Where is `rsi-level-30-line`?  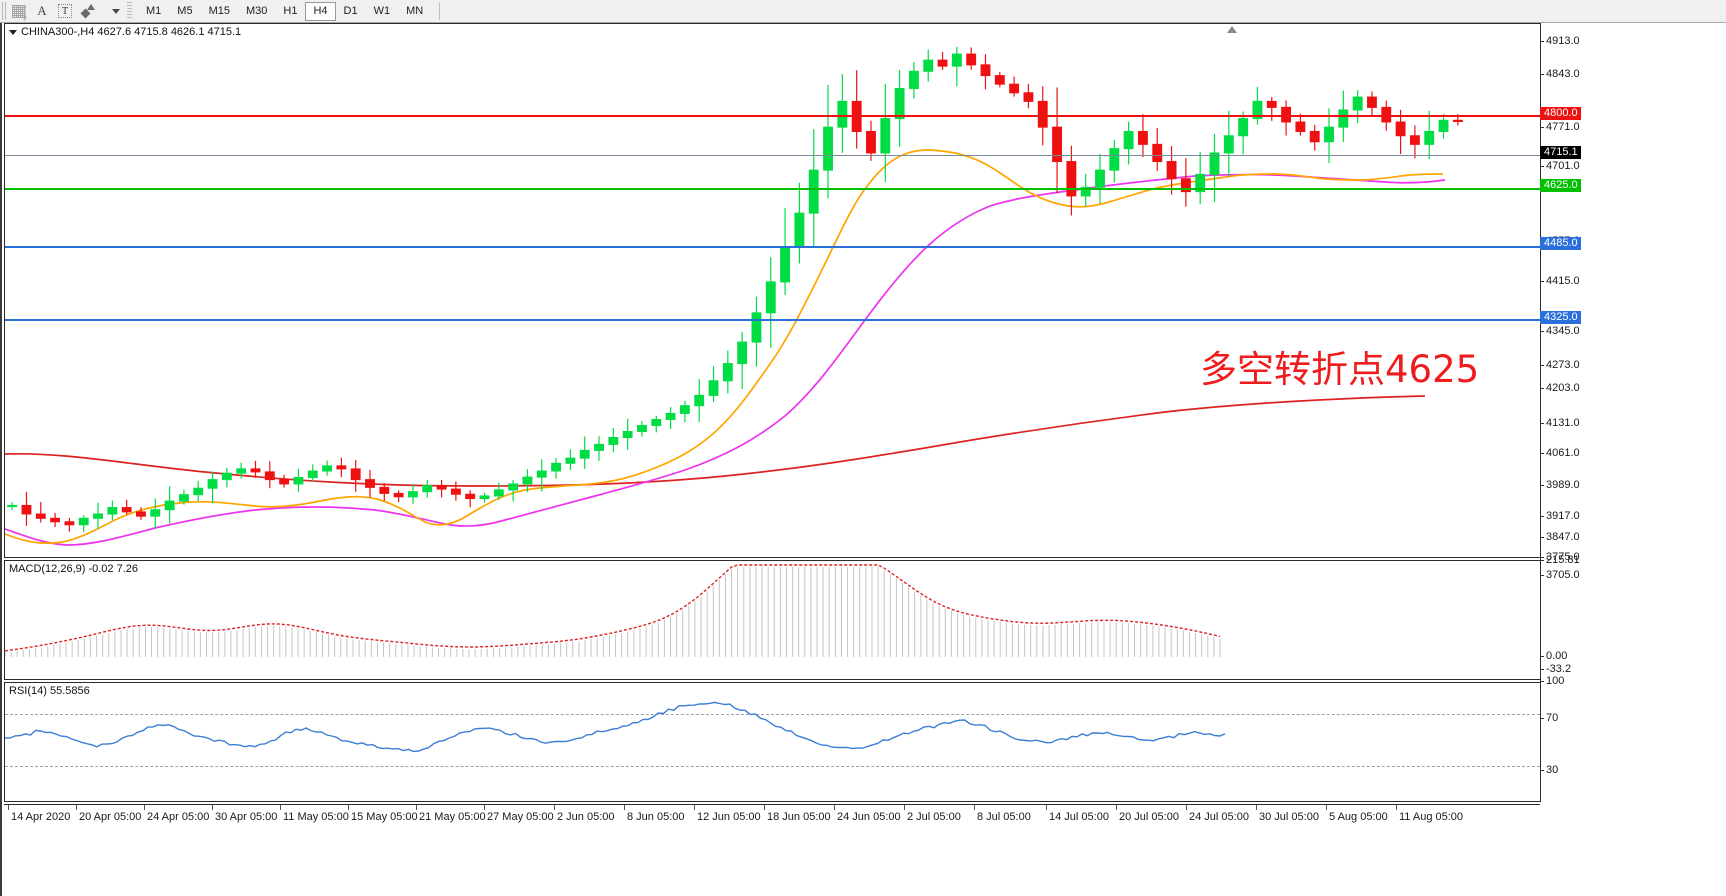 rsi-level-30-line is located at coordinates (772, 766).